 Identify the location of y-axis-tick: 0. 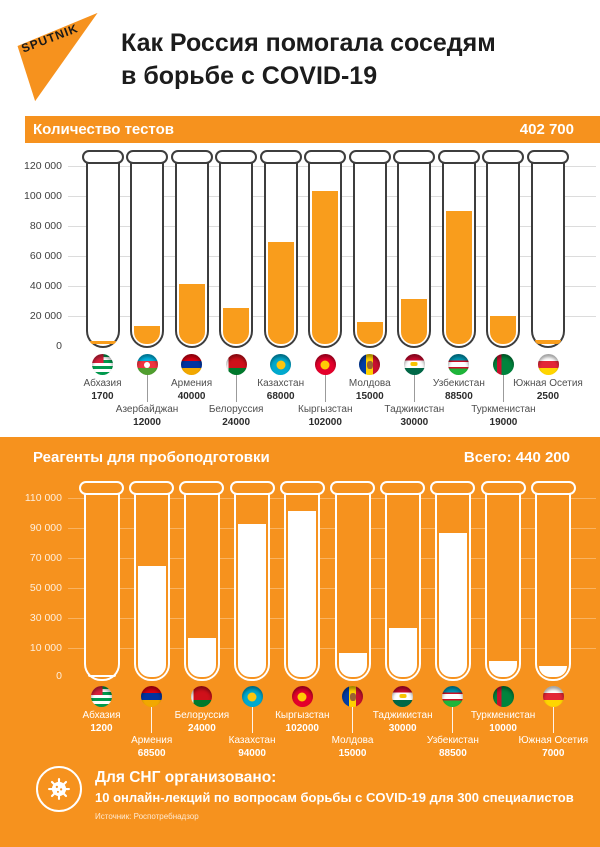
(59, 346).